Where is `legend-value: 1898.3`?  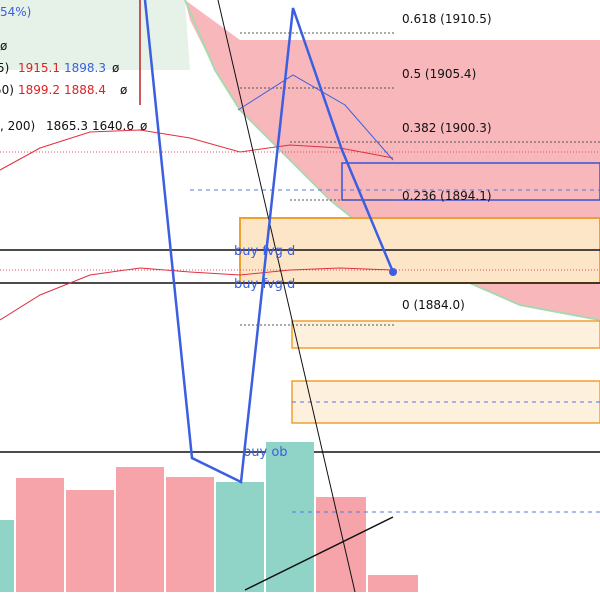
legend-value: 1898.3 is located at coordinates (85, 68).